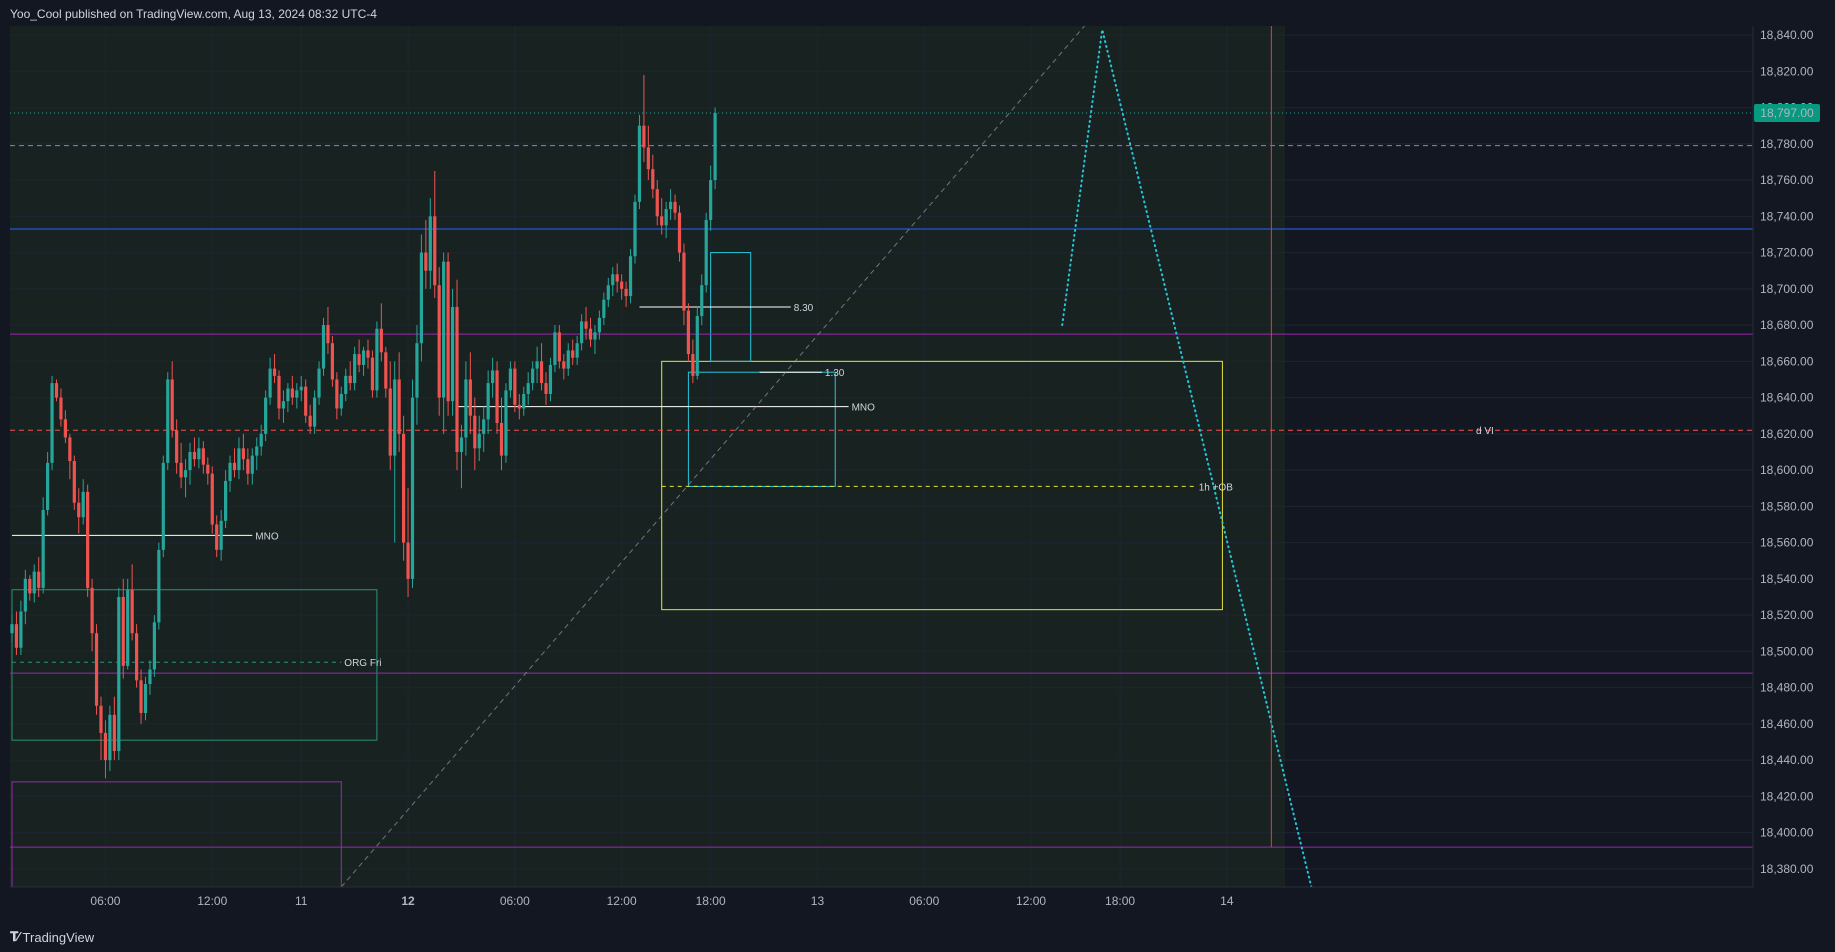 The image size is (1835, 952). Describe the element at coordinates (917, 936) in the screenshot. I see `footer-bar: 𝐓⁄ TradingView` at that location.